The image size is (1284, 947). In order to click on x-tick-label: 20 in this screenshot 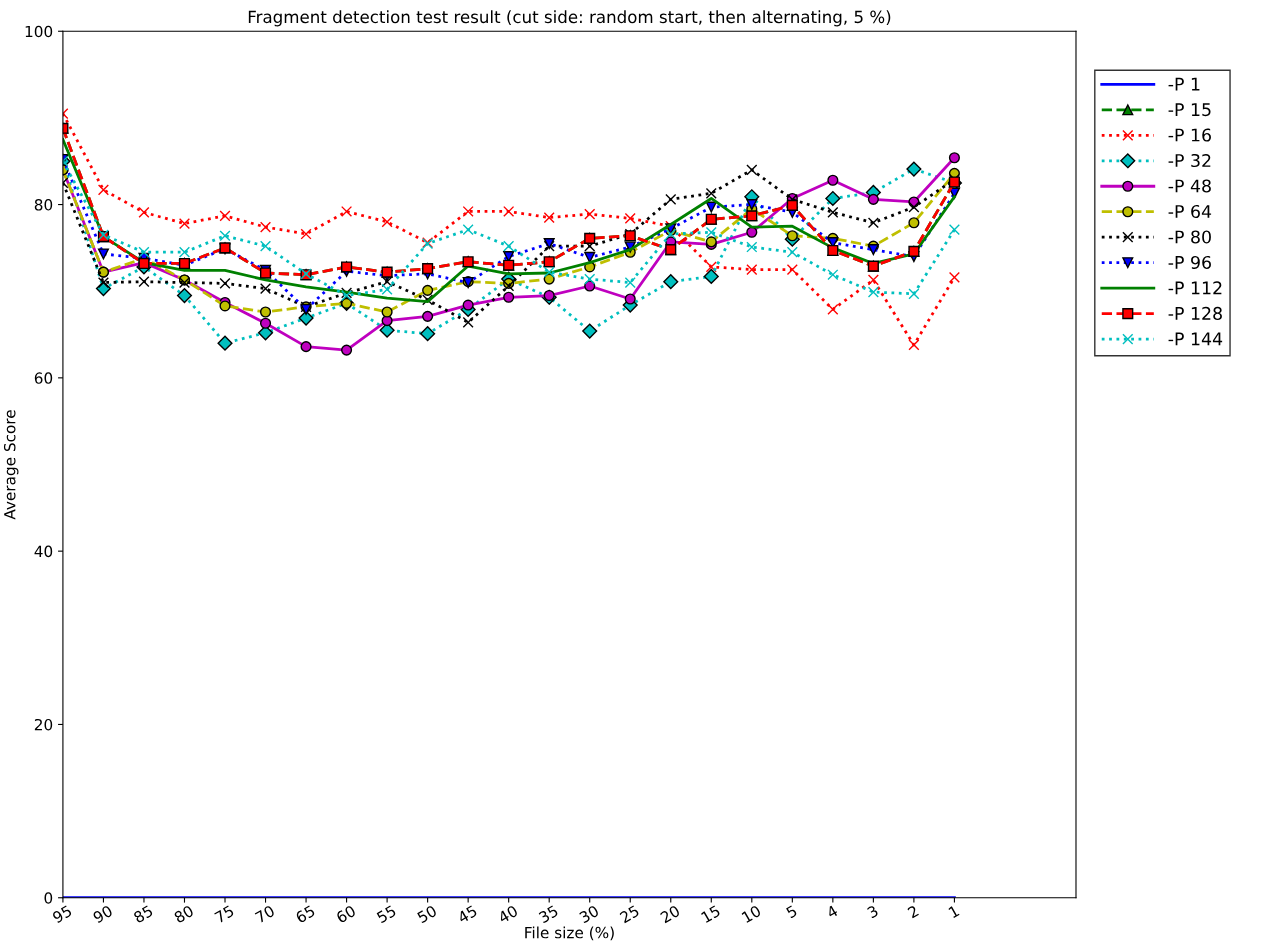, I will do `click(670, 914)`.